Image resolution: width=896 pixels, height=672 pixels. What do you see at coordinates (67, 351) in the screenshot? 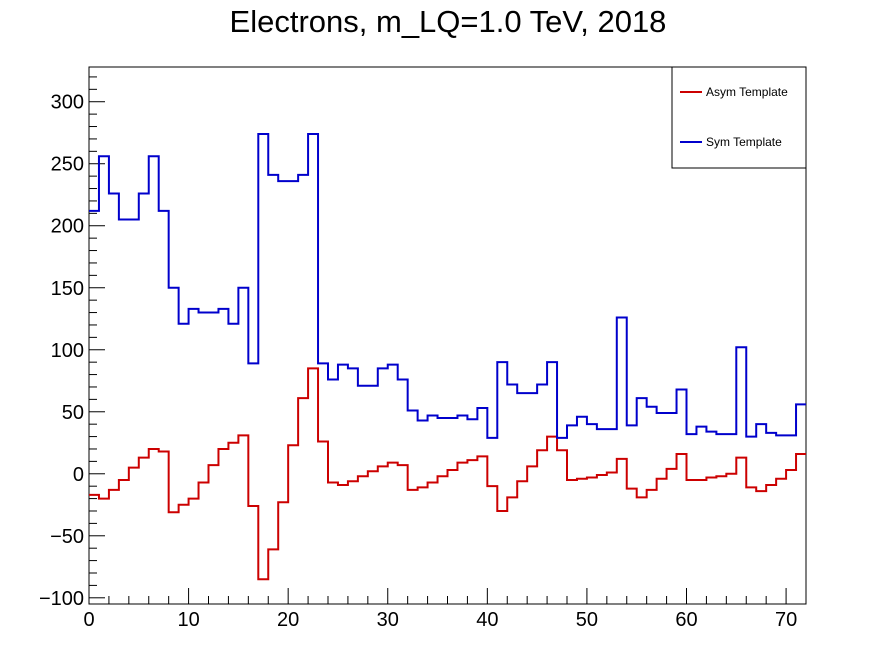
I see `y-tick-label: 100` at bounding box center [67, 351].